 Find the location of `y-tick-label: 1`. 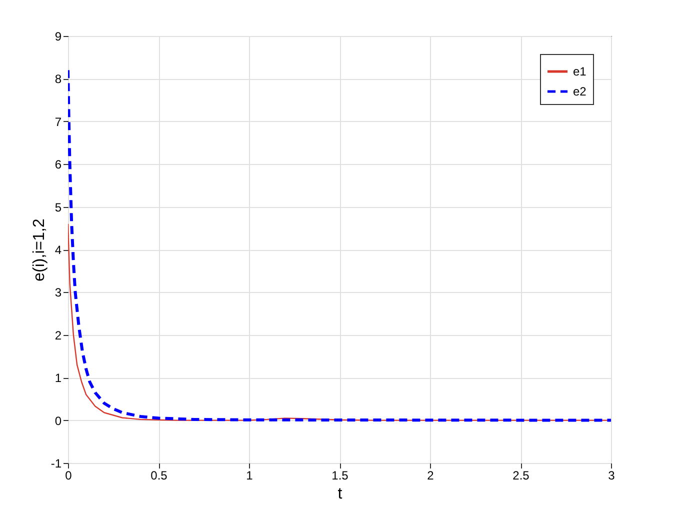

y-tick-label: 1 is located at coordinates (58, 378).